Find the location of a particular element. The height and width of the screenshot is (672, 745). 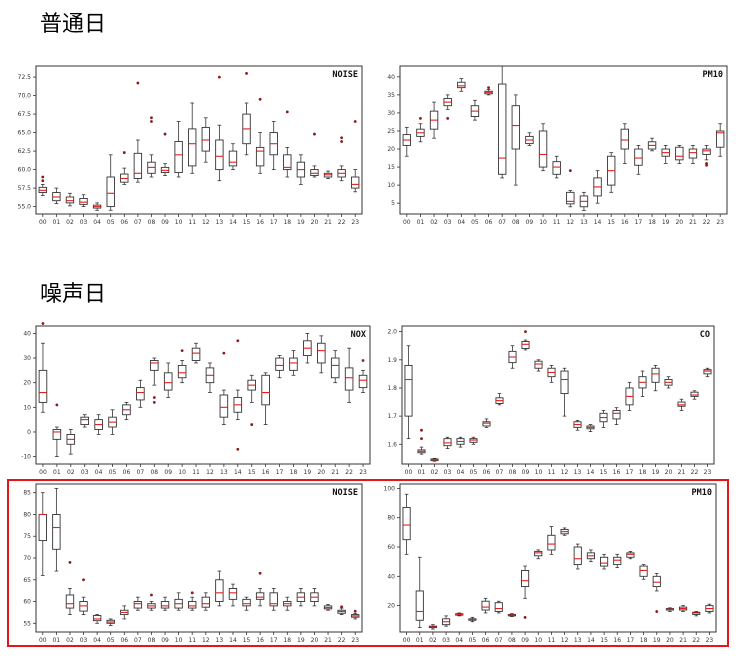

y-tick-label: 1.8 is located at coordinates (392, 388).